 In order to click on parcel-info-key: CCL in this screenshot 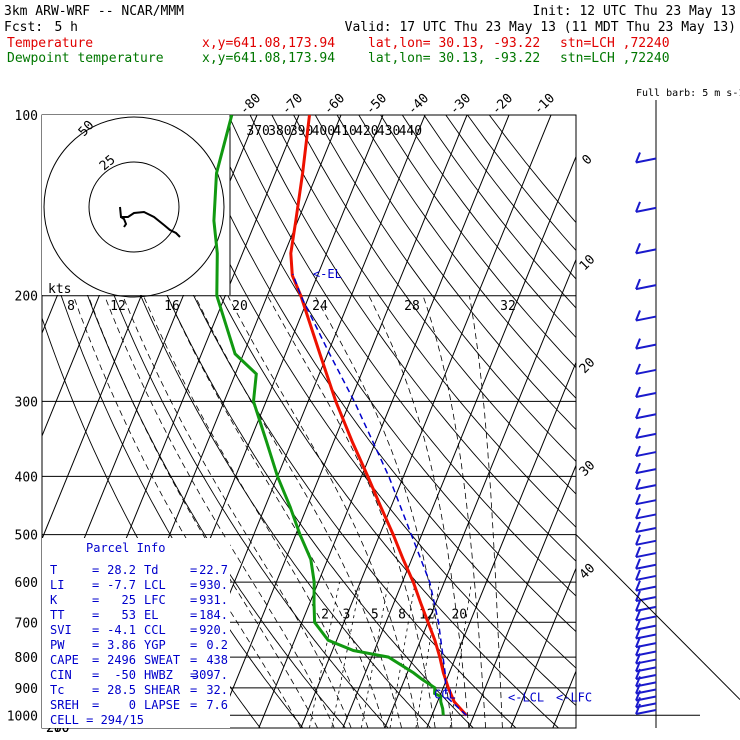, I will do `click(155, 630)`.